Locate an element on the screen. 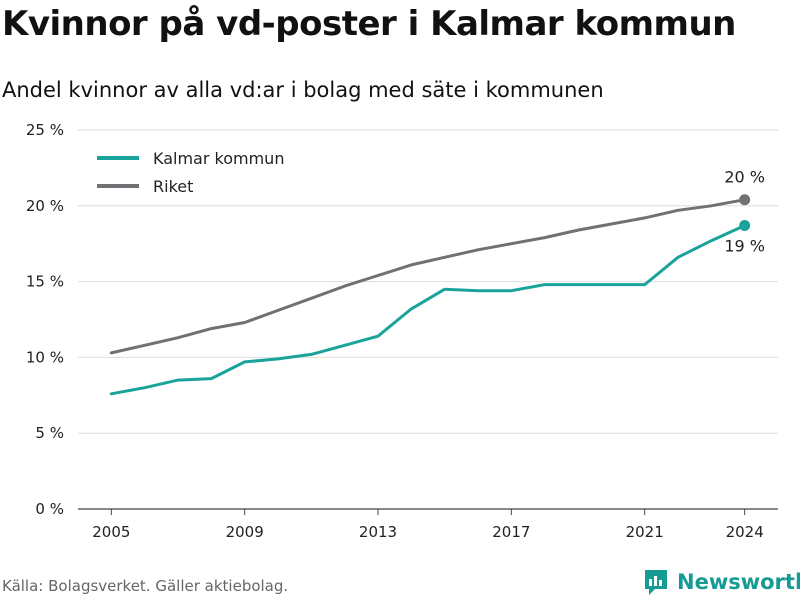 Image resolution: width=800 pixels, height=600 pixels. y-axis-ticks: 0 % 5 % 10 % 15 % 20 % 25 % is located at coordinates (45, 319).